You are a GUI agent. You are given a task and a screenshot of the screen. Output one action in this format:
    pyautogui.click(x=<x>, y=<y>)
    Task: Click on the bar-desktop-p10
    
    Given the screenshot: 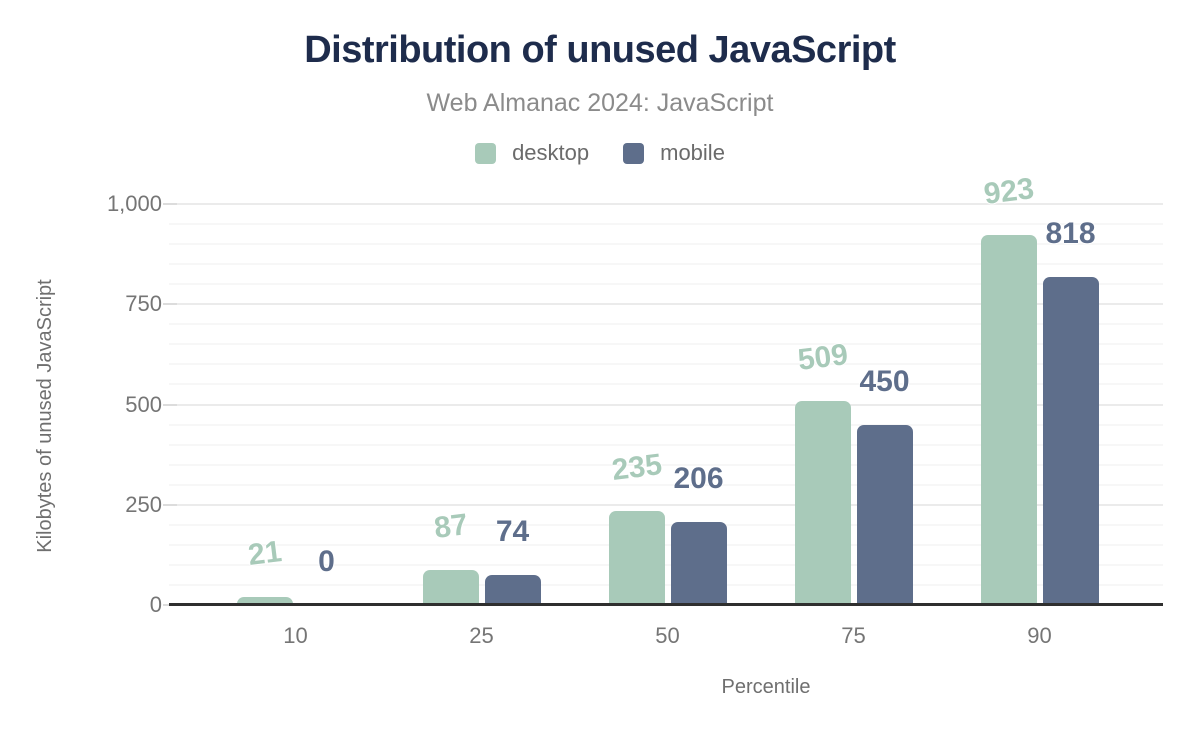 What is the action you would take?
    pyautogui.click(x=264, y=600)
    